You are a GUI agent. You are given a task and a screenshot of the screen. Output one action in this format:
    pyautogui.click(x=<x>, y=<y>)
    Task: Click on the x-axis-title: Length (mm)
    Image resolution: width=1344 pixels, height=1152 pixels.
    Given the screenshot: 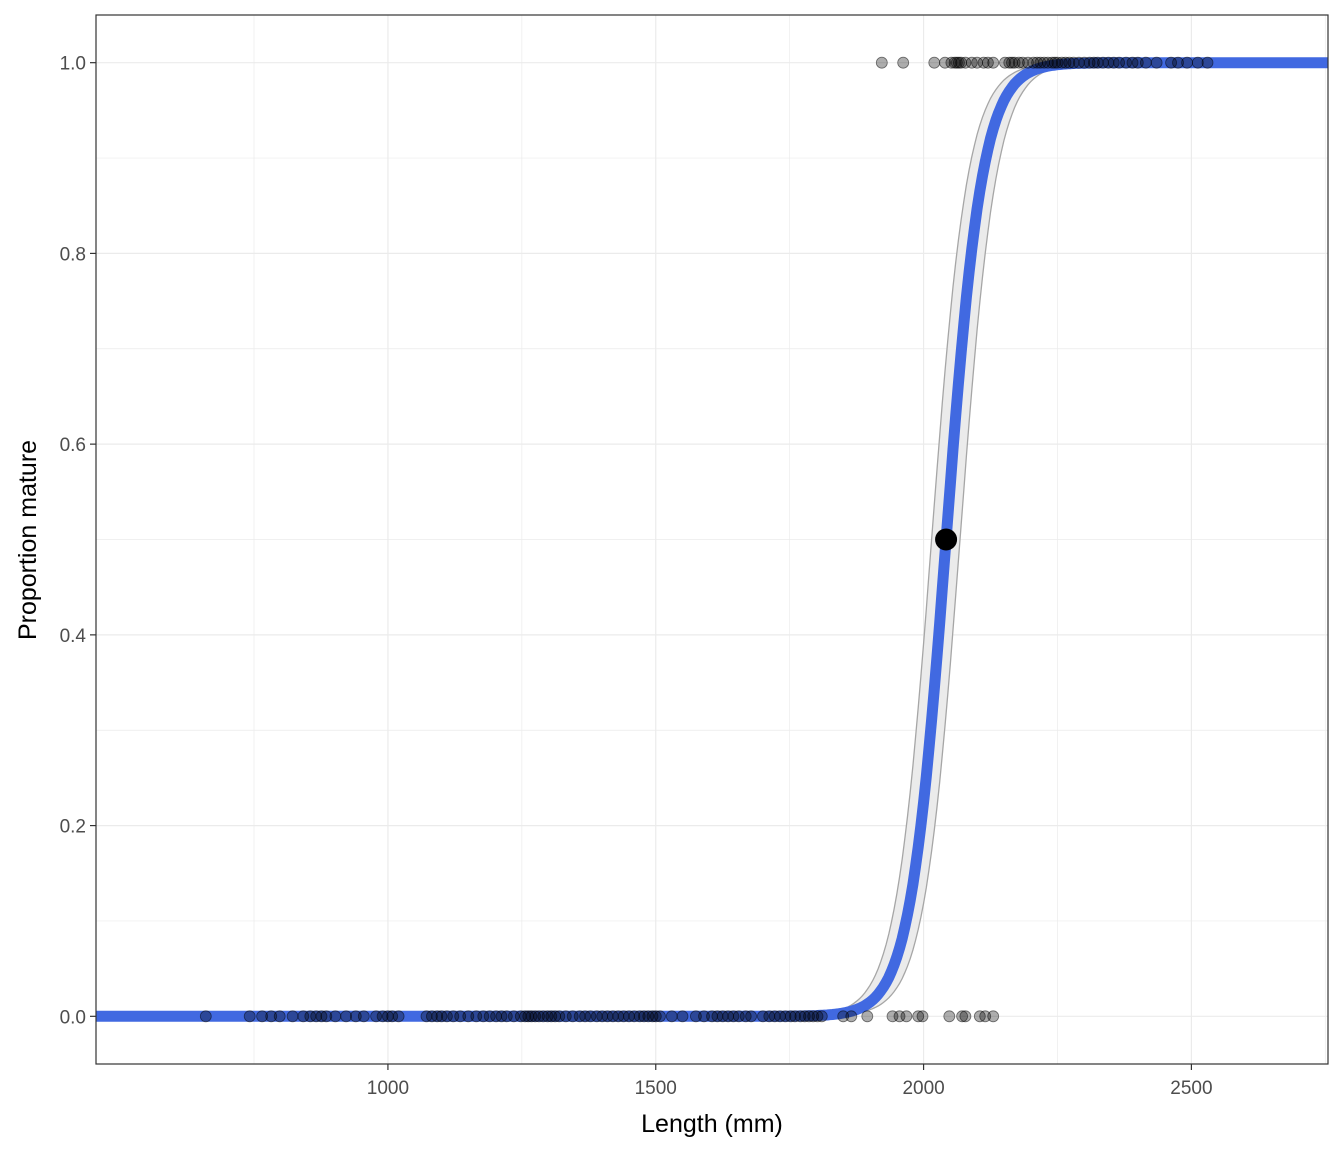 What is the action you would take?
    pyautogui.click(x=712, y=1124)
    